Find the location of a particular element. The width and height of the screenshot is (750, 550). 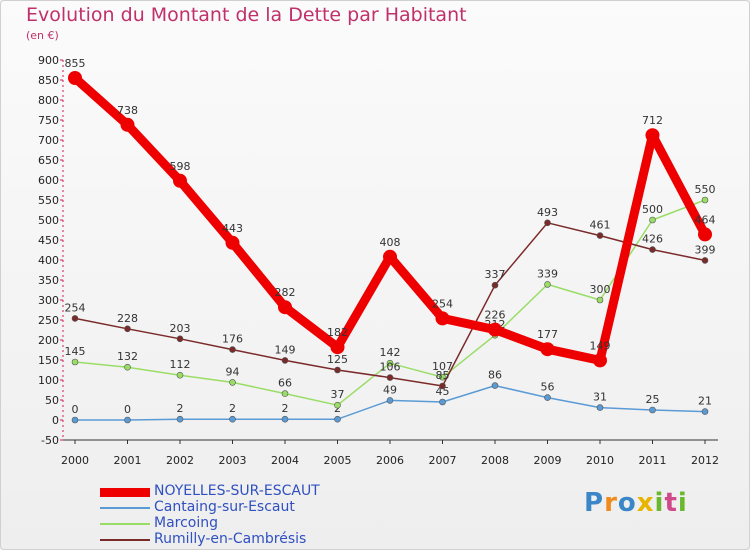

data-label: 45 is located at coordinates (443, 391).